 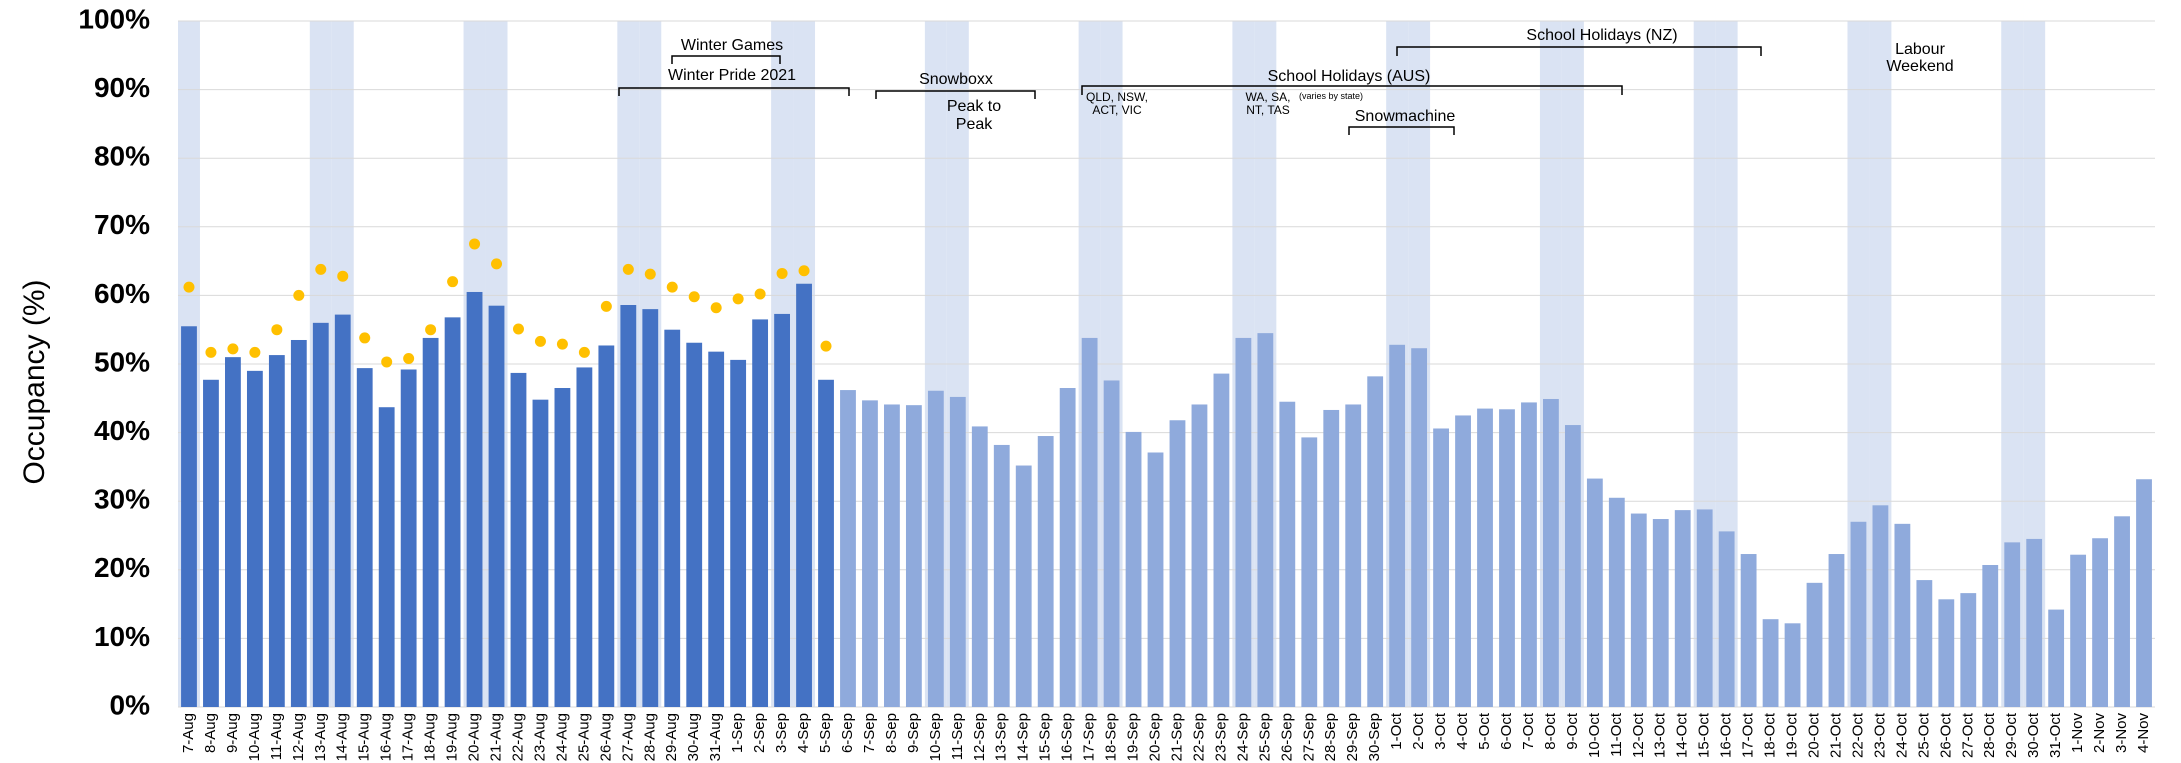 What do you see at coordinates (452, 737) in the screenshot?
I see `x-tick-label: 19-Aug` at bounding box center [452, 737].